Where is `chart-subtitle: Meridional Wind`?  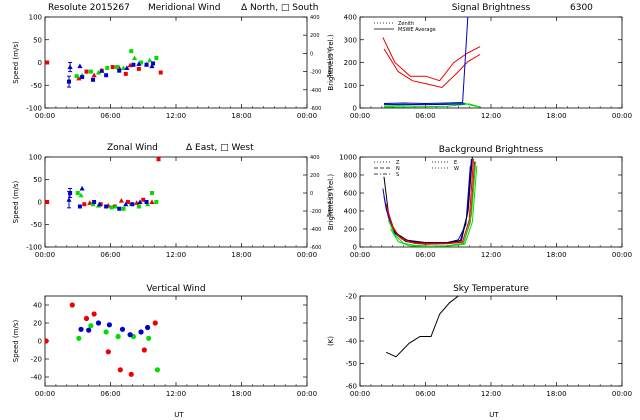
chart-subtitle: Meridional Wind is located at coordinates (184, 8).